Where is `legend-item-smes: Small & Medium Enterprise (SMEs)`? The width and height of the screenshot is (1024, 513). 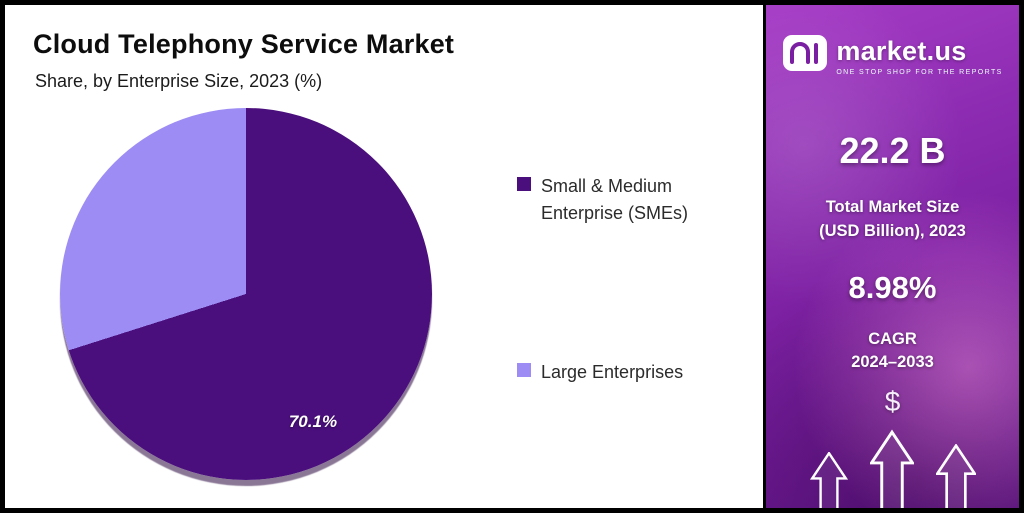
legend-item-smes: Small & Medium Enterprise (SMEs) is located at coordinates (624, 200).